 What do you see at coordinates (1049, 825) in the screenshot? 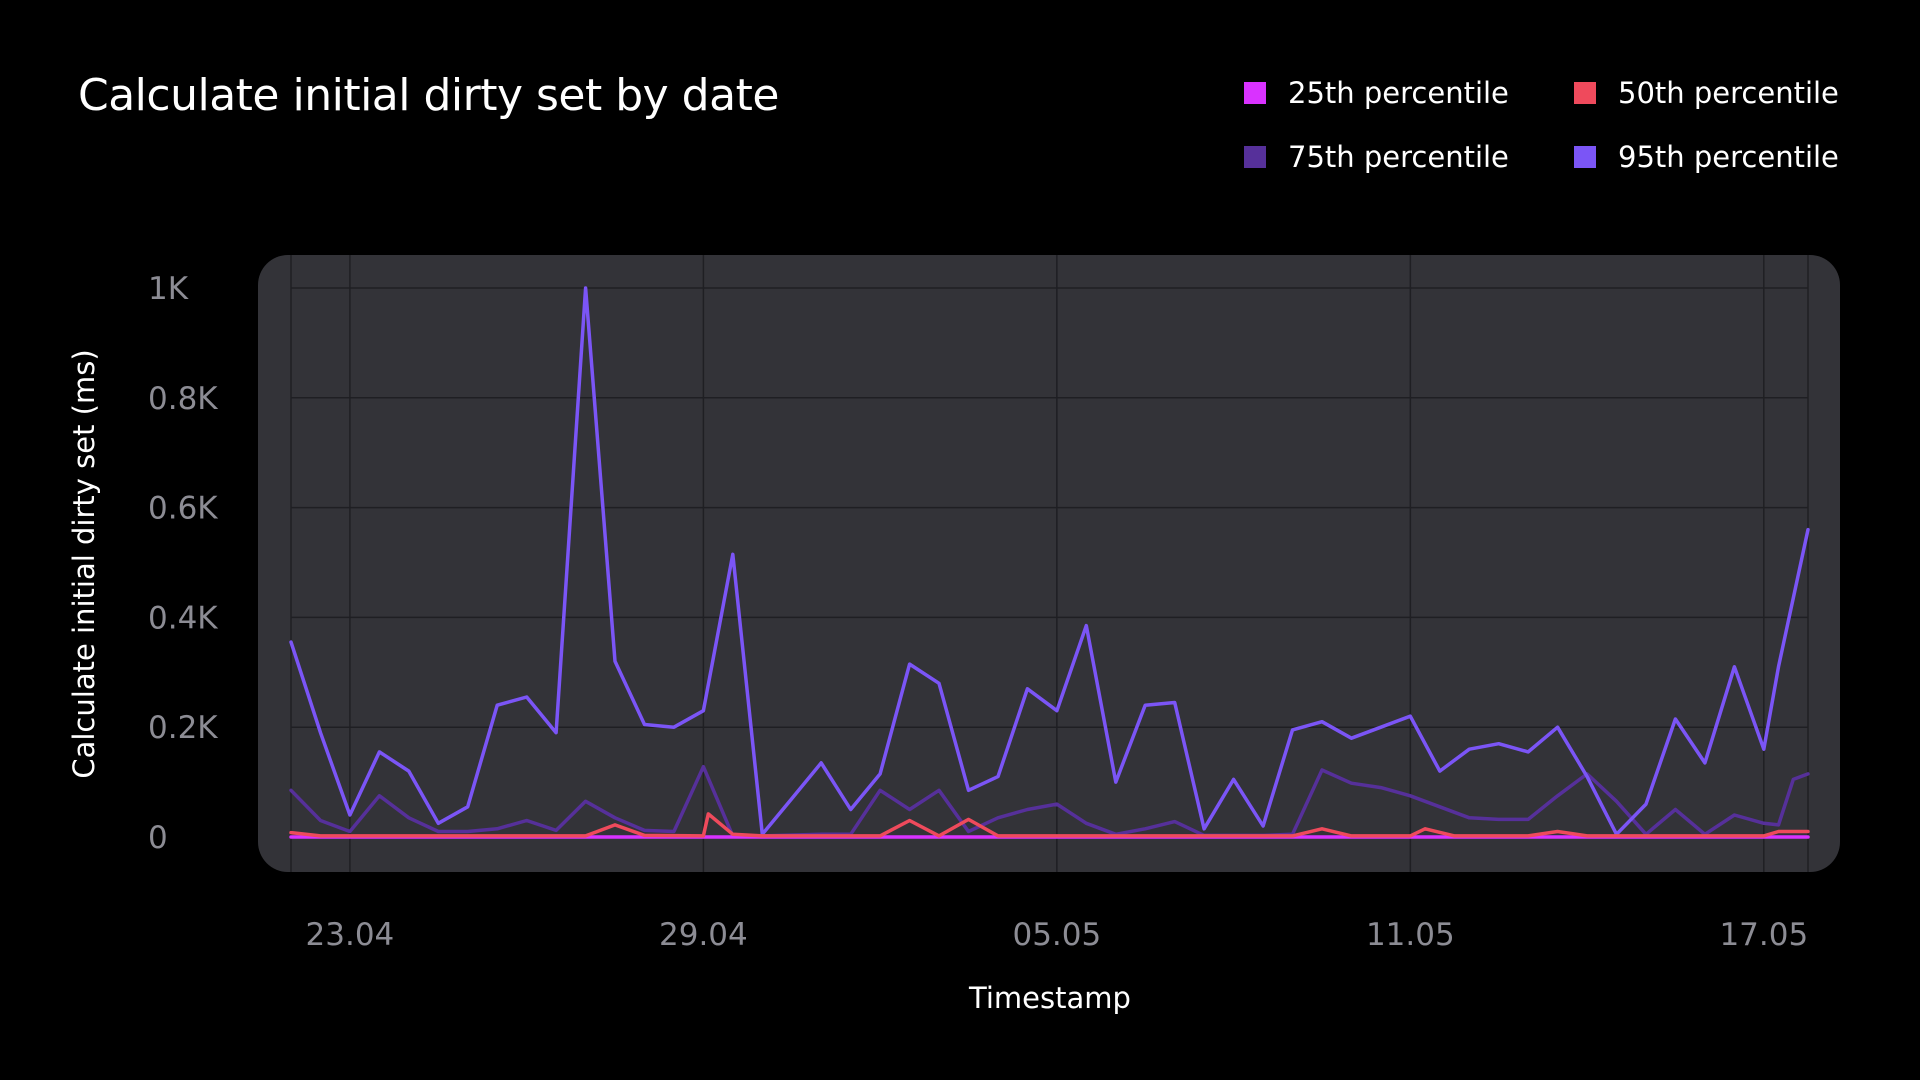
I see `series-line-50th` at bounding box center [1049, 825].